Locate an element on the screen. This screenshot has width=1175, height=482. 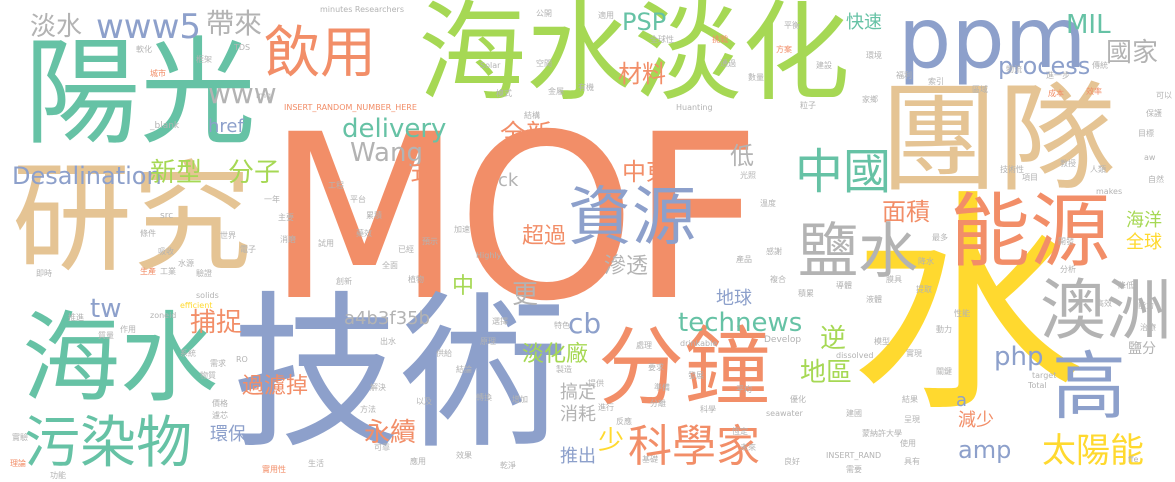
word-yanfen: 鹽分 is located at coordinates (1142, 349).